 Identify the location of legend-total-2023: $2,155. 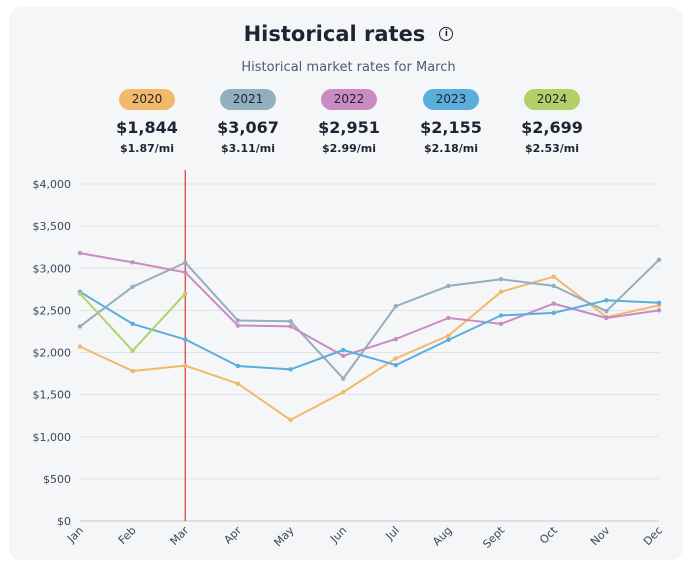
(451, 127).